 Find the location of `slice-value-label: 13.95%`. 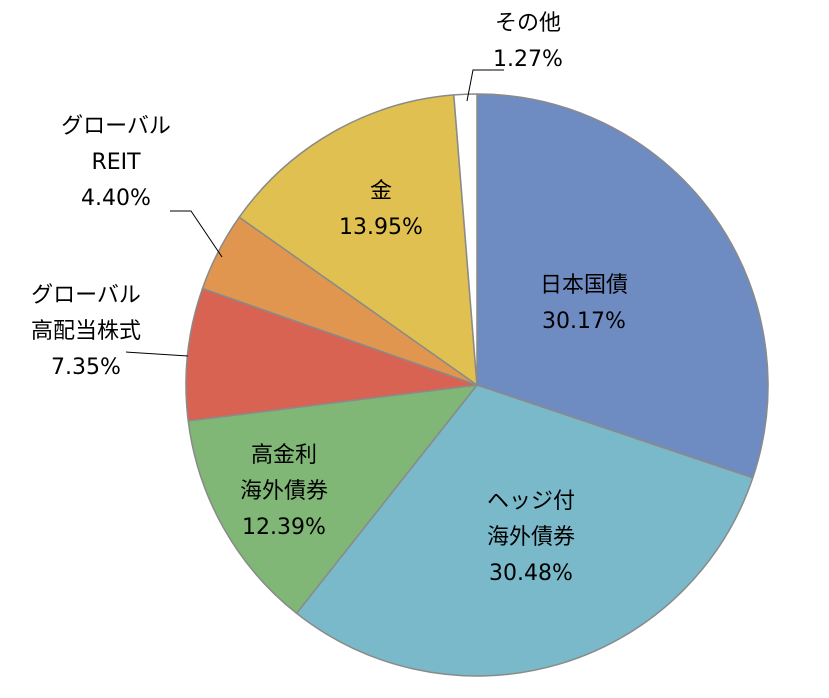

slice-value-label: 13.95% is located at coordinates (381, 227).